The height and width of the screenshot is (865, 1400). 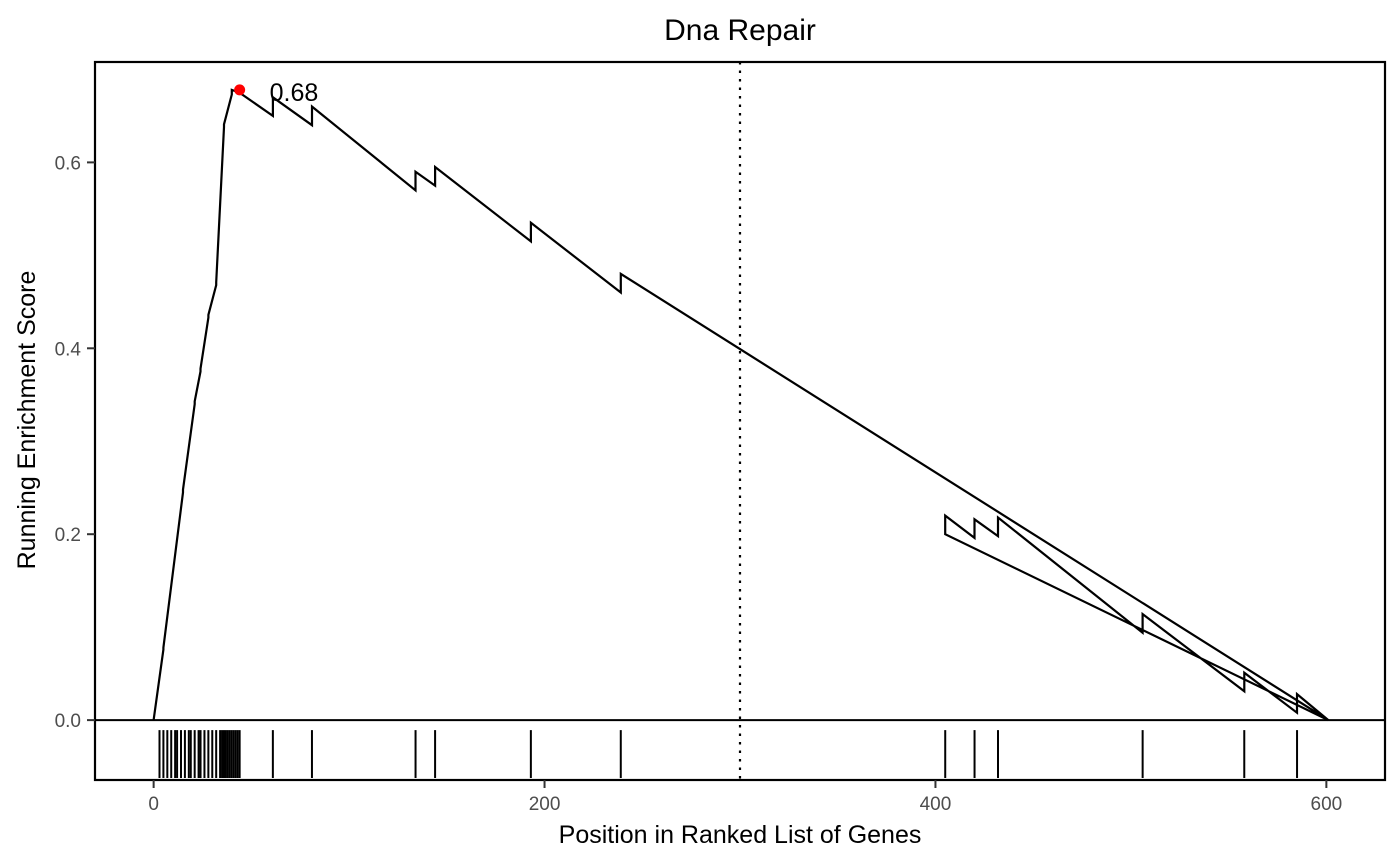 What do you see at coordinates (745, 797) in the screenshot?
I see `x-axis: 0 200 400 600` at bounding box center [745, 797].